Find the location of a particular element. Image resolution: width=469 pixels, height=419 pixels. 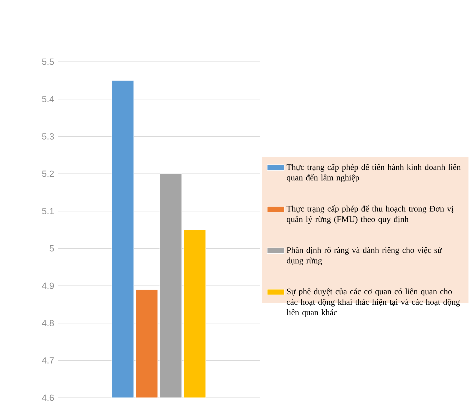

y-tick-label: 5.1 is located at coordinates (48, 211).